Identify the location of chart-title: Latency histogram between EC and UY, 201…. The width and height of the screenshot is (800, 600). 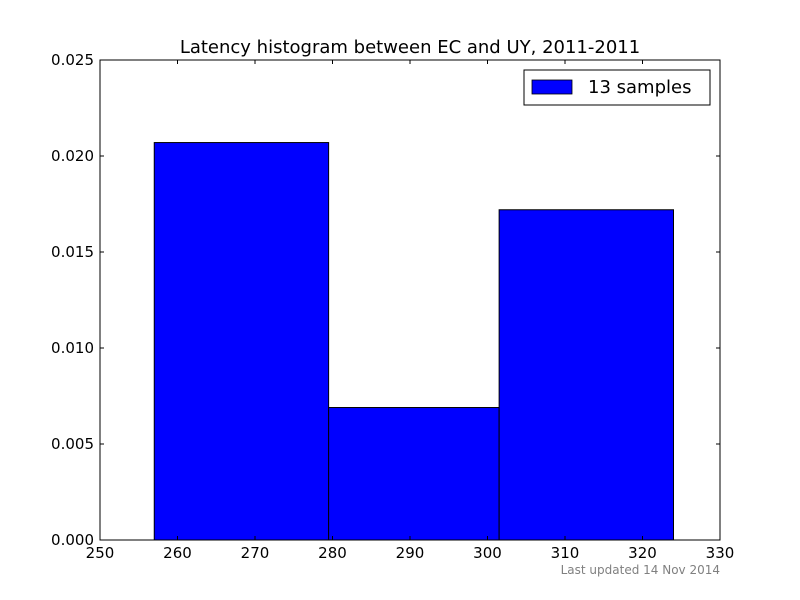
(410, 47).